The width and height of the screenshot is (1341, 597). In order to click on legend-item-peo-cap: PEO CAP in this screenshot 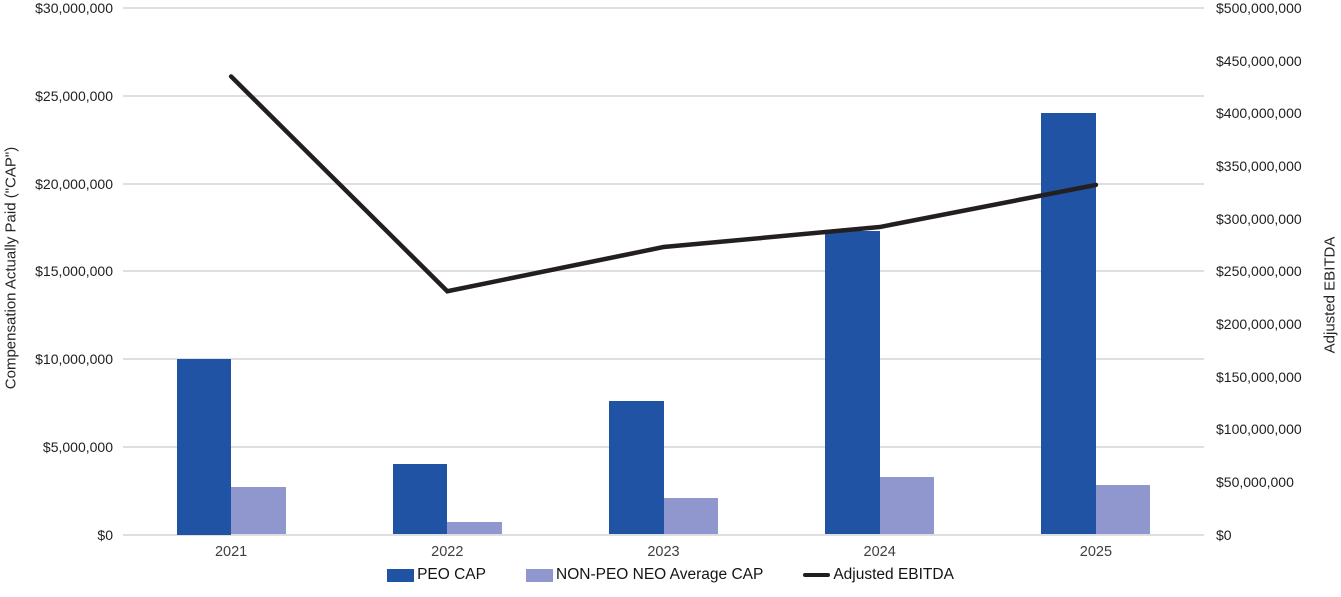, I will do `click(436, 575)`.